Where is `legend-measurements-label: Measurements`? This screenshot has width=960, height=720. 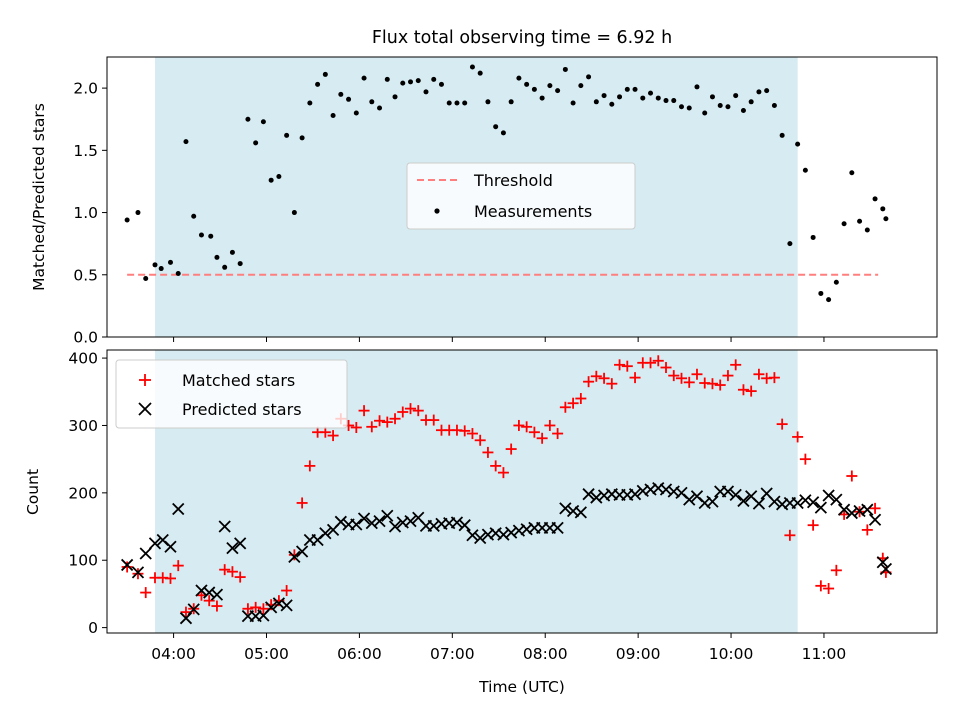
legend-measurements-label: Measurements is located at coordinates (533, 211).